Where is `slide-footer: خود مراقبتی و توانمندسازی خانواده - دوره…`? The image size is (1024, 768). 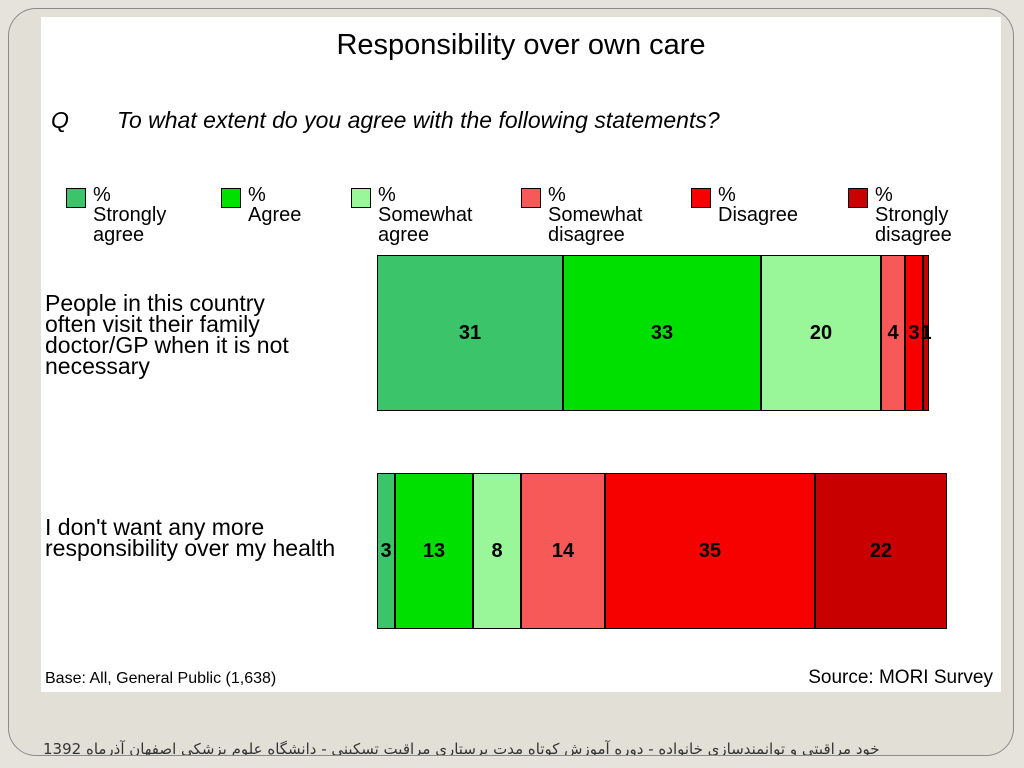 slide-footer: خود مراقبتی و توانمندسازی خانواده - دوره… is located at coordinates (461, 748).